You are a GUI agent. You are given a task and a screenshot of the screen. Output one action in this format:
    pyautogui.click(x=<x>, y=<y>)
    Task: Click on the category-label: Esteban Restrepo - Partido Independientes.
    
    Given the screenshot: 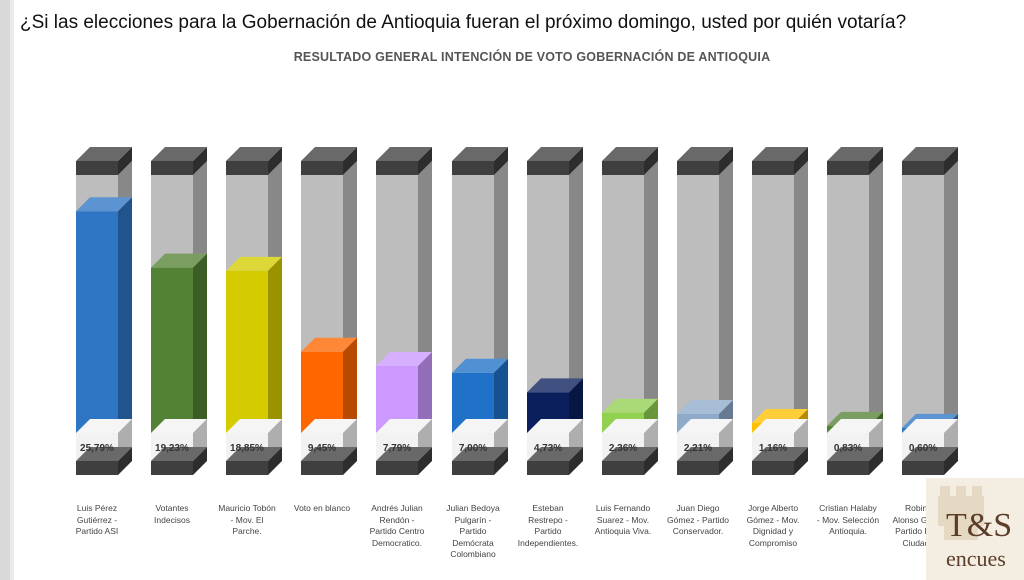 What is the action you would take?
    pyautogui.click(x=548, y=526)
    